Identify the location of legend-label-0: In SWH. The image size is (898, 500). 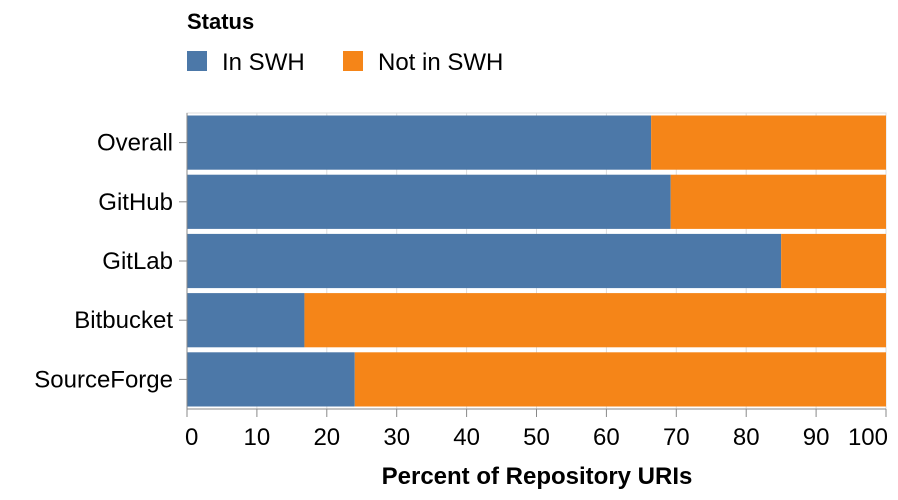
(263, 62).